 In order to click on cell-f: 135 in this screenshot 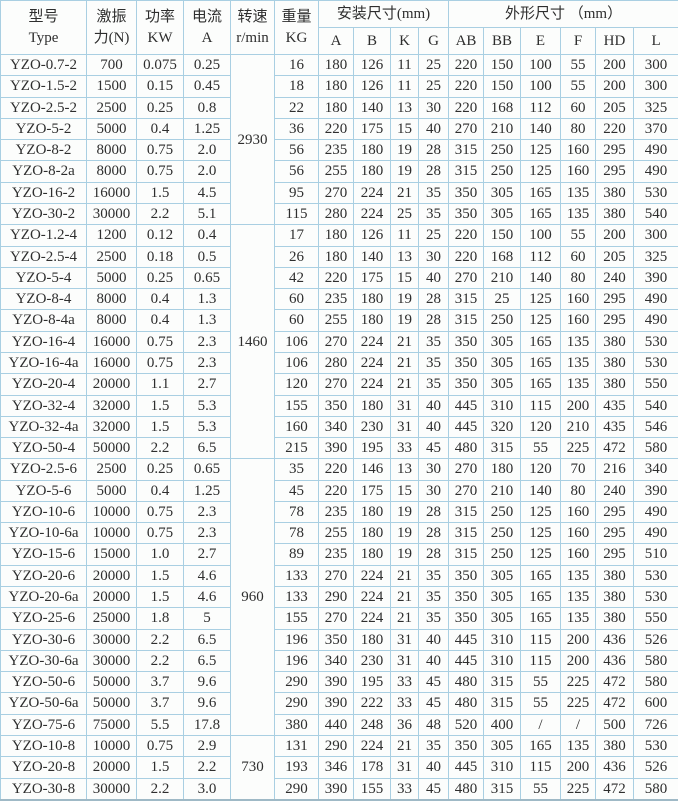, I will do `click(578, 384)`.